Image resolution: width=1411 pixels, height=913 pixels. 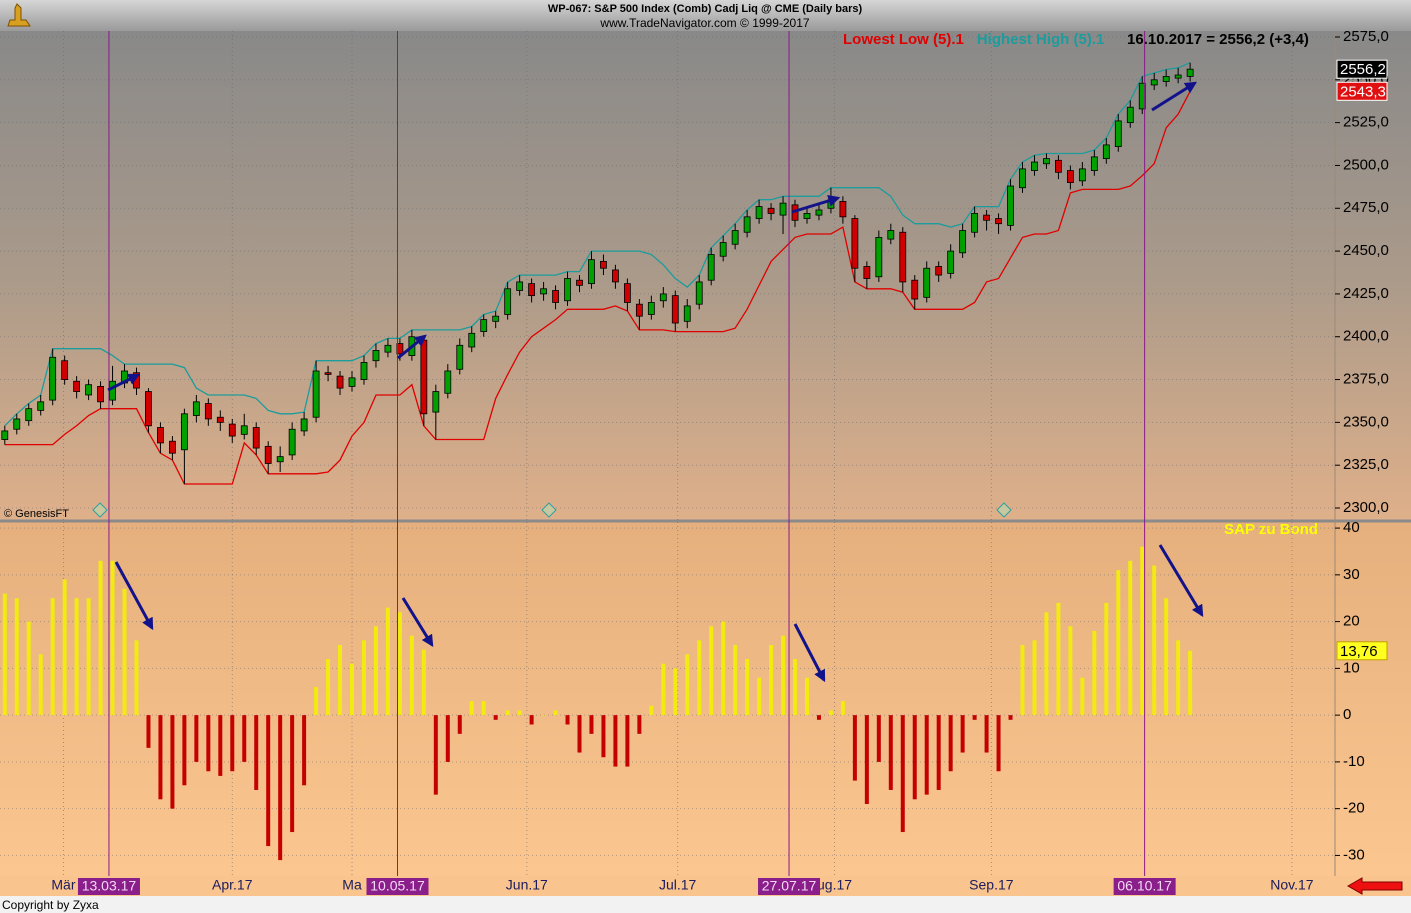 What do you see at coordinates (108, 886) in the screenshot?
I see `highlight-label-box` at bounding box center [108, 886].